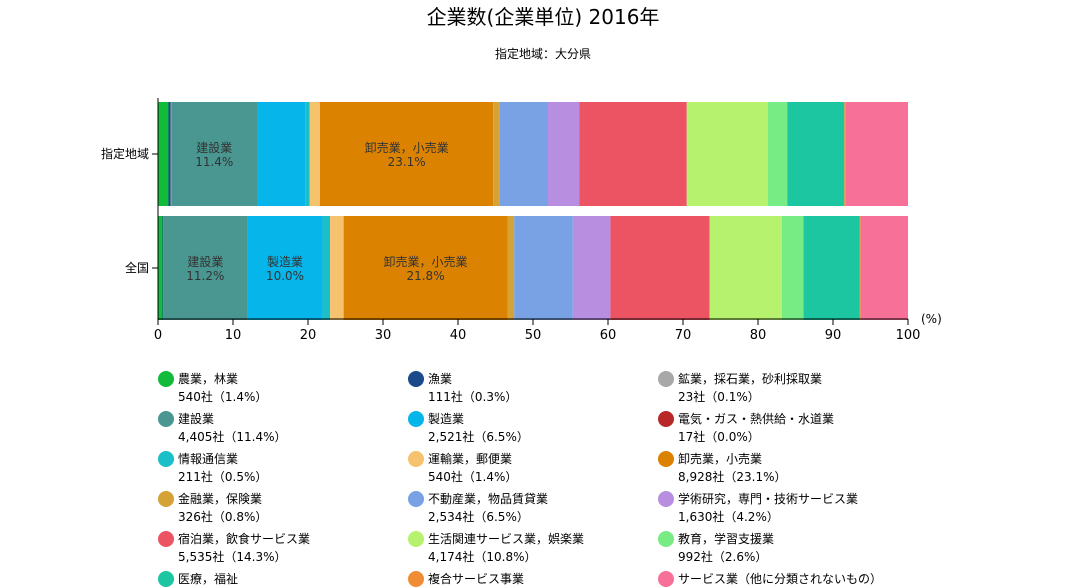  Describe the element at coordinates (931, 319) in the screenshot. I see `x-unit-label: (%)` at that location.